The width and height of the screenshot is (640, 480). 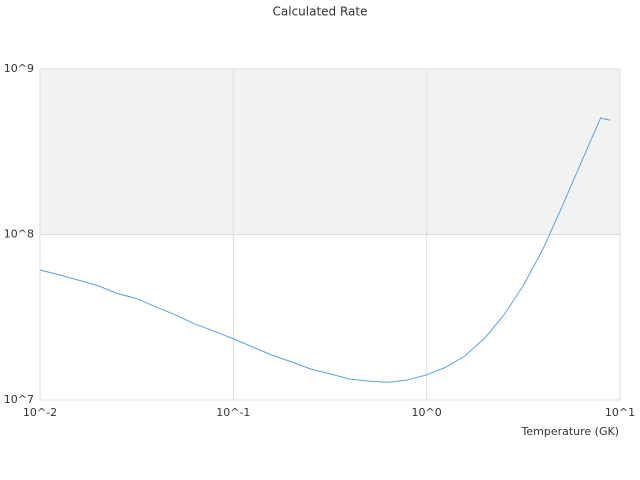 What do you see at coordinates (19, 399) in the screenshot?
I see `y-tick-label: 10^7` at bounding box center [19, 399].